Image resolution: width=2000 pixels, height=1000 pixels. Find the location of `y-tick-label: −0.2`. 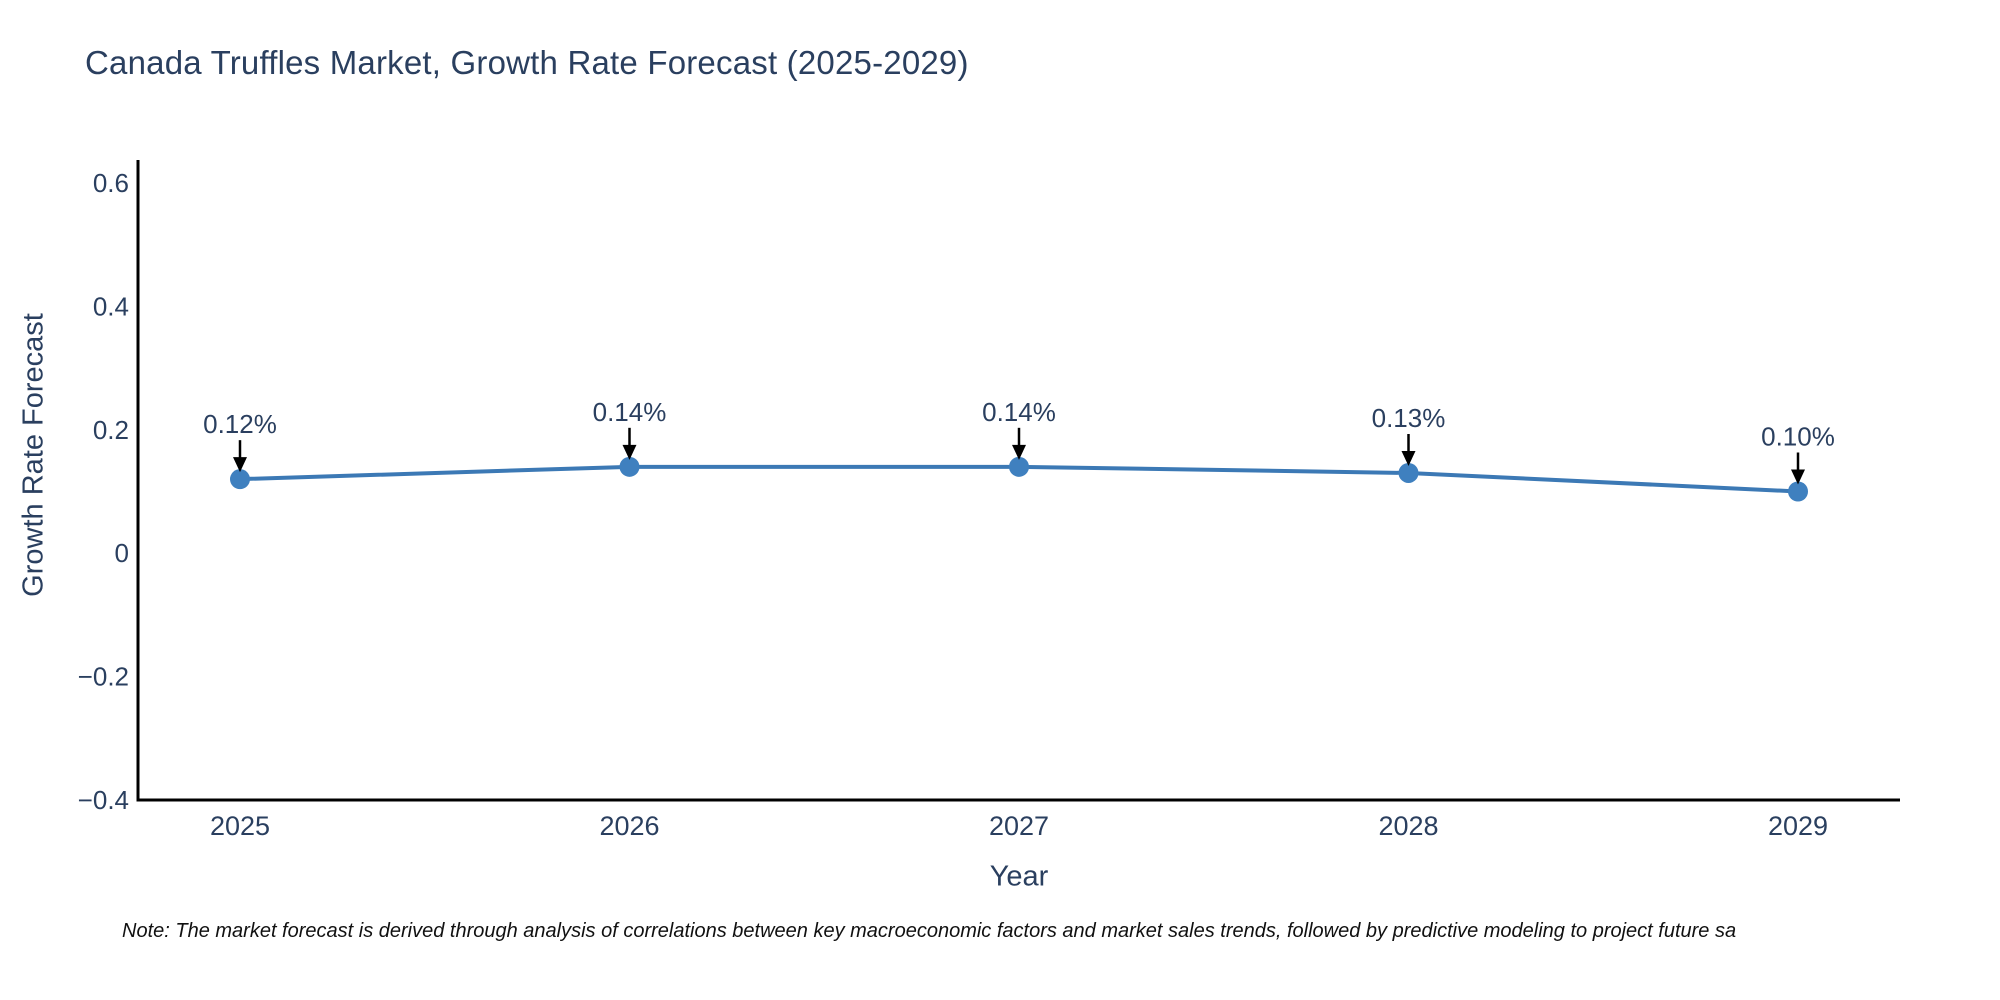

y-tick-label: −0.2 is located at coordinates (103, 677).